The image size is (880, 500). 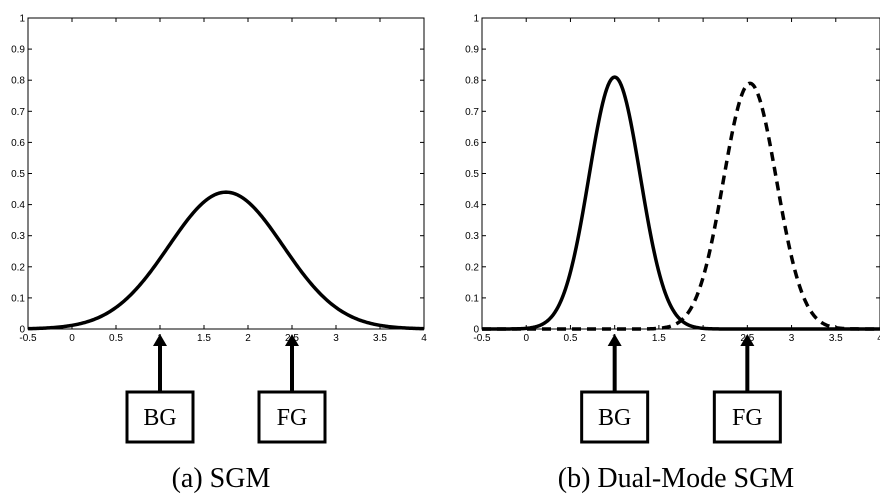 I want to click on panel-caption: (b) Dual-Mode SGM, so click(x=676, y=478).